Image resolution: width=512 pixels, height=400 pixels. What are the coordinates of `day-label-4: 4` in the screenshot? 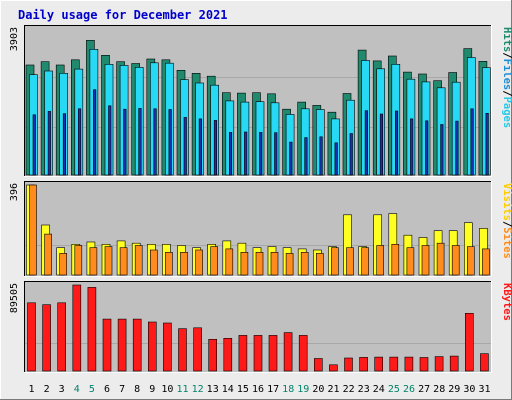 It's located at (77, 389).